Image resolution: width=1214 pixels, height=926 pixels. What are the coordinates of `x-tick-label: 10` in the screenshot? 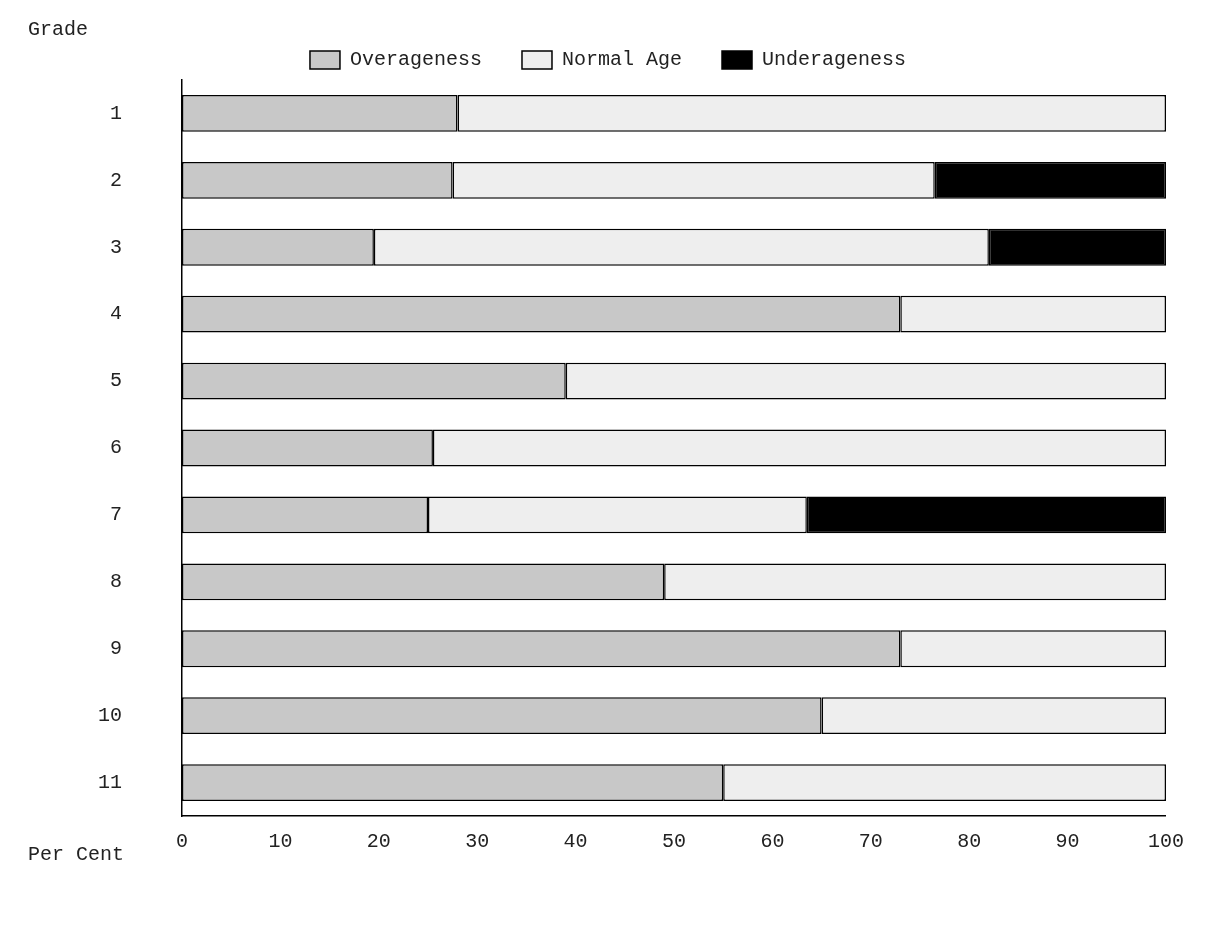 It's located at (280, 842).